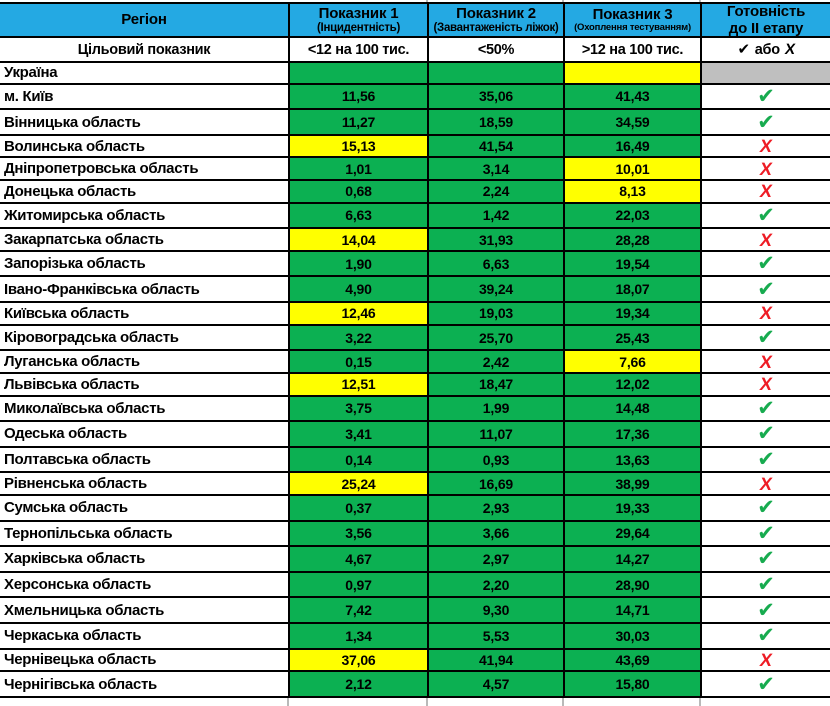  I want to click on indicator2-cell: 1,99, so click(495, 408).